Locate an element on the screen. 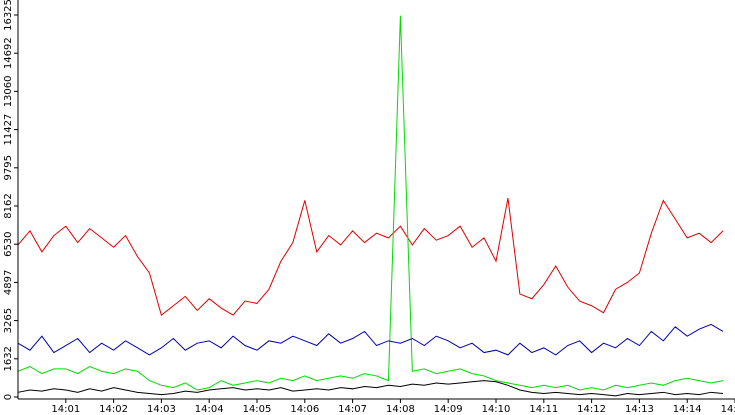 The image size is (735, 415). x-tick-label: 14:04 is located at coordinates (209, 409).